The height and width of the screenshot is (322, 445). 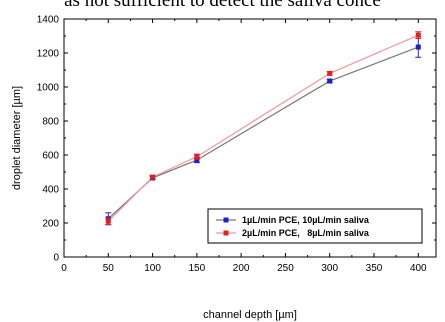 I want to click on y-tick-label: 0, so click(x=56, y=258).